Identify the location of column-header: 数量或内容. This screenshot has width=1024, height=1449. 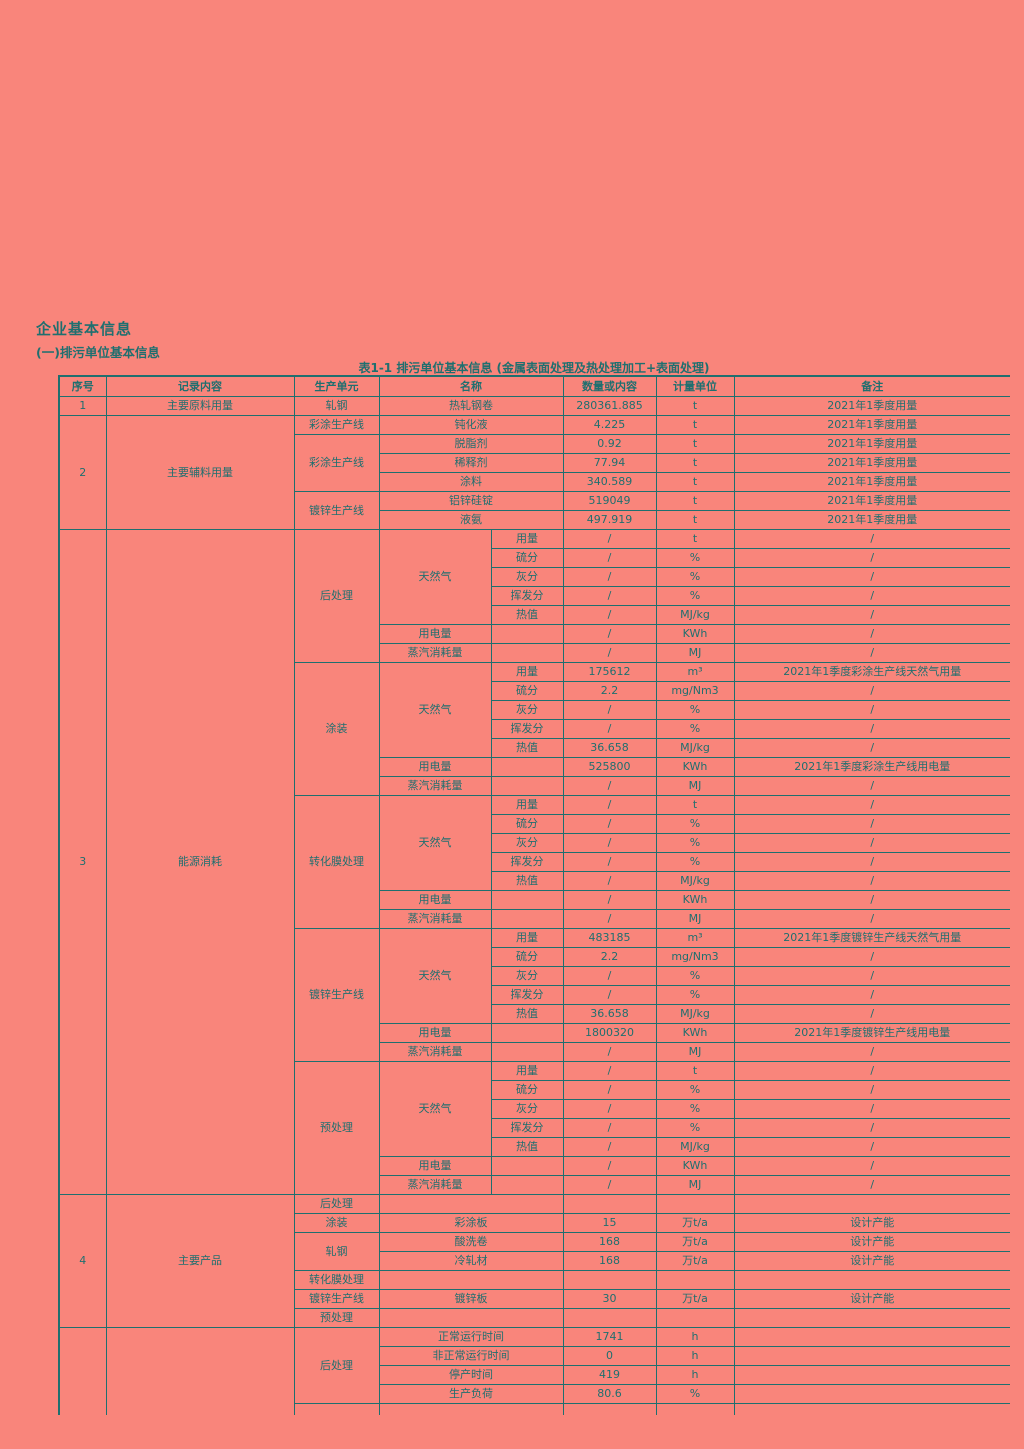
(609, 386).